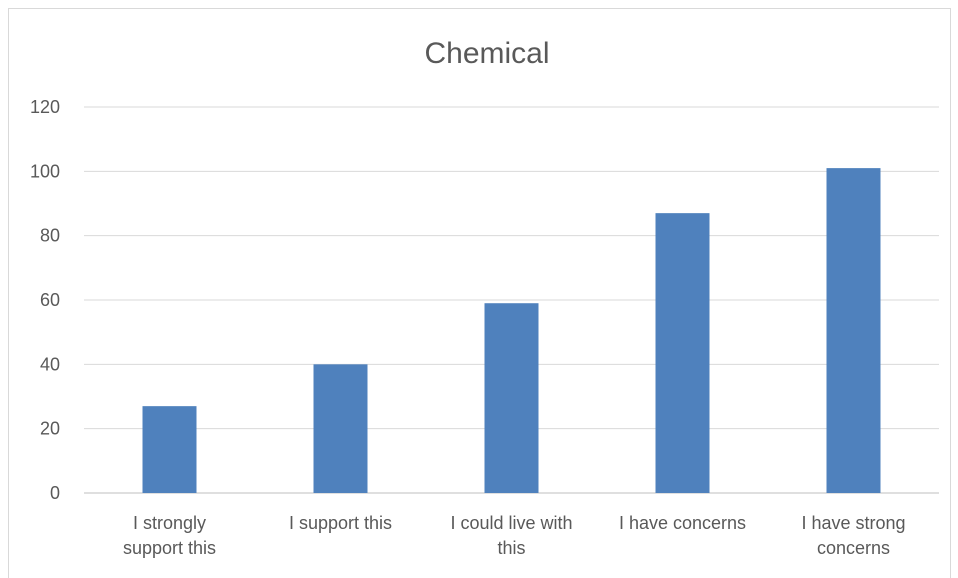  What do you see at coordinates (50, 236) in the screenshot?
I see `y-tick-label-80: 80` at bounding box center [50, 236].